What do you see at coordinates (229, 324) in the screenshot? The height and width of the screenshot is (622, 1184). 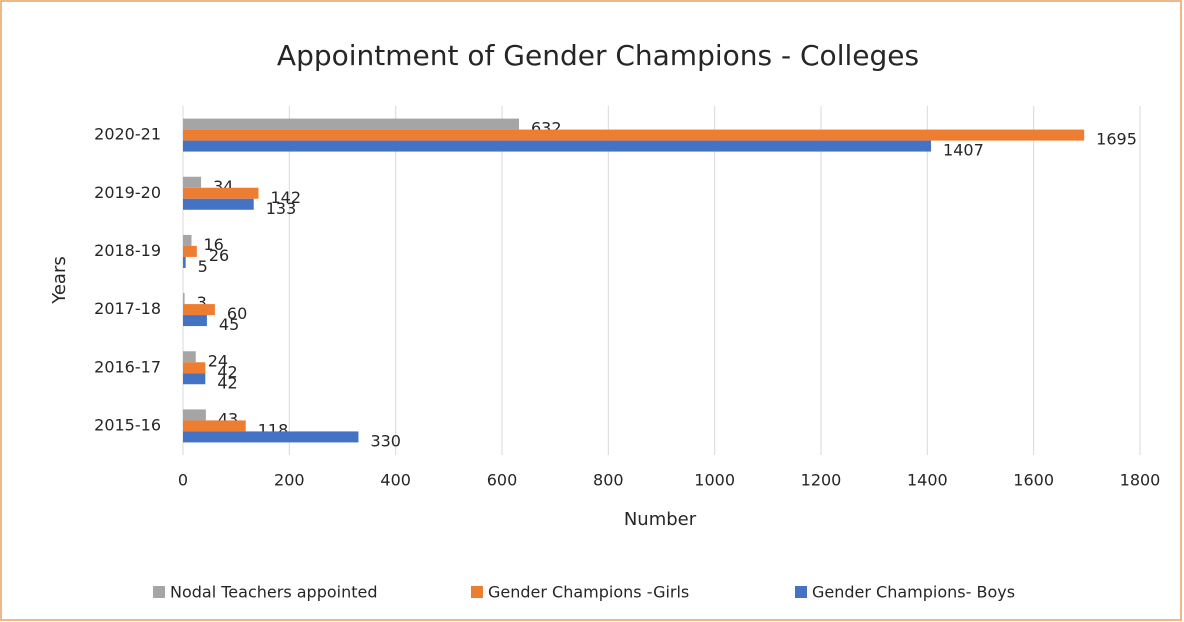 I see `data-label: 45` at bounding box center [229, 324].